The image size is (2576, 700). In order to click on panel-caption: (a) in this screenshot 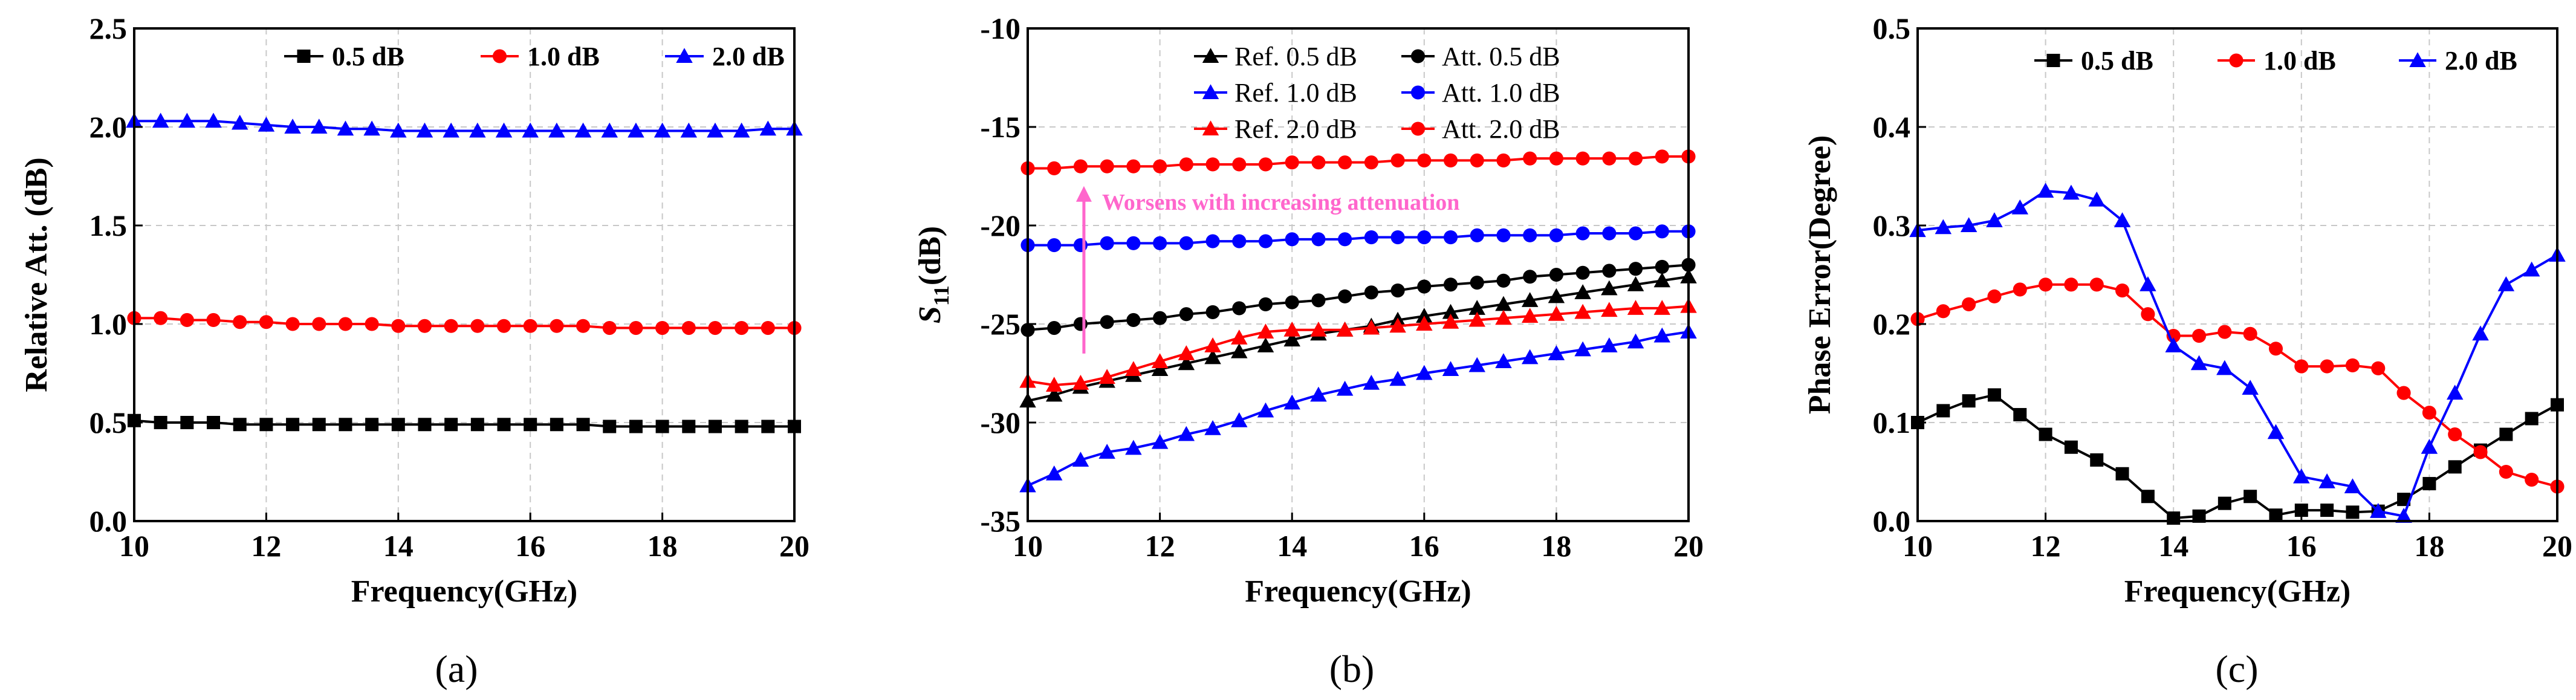, I will do `click(457, 668)`.